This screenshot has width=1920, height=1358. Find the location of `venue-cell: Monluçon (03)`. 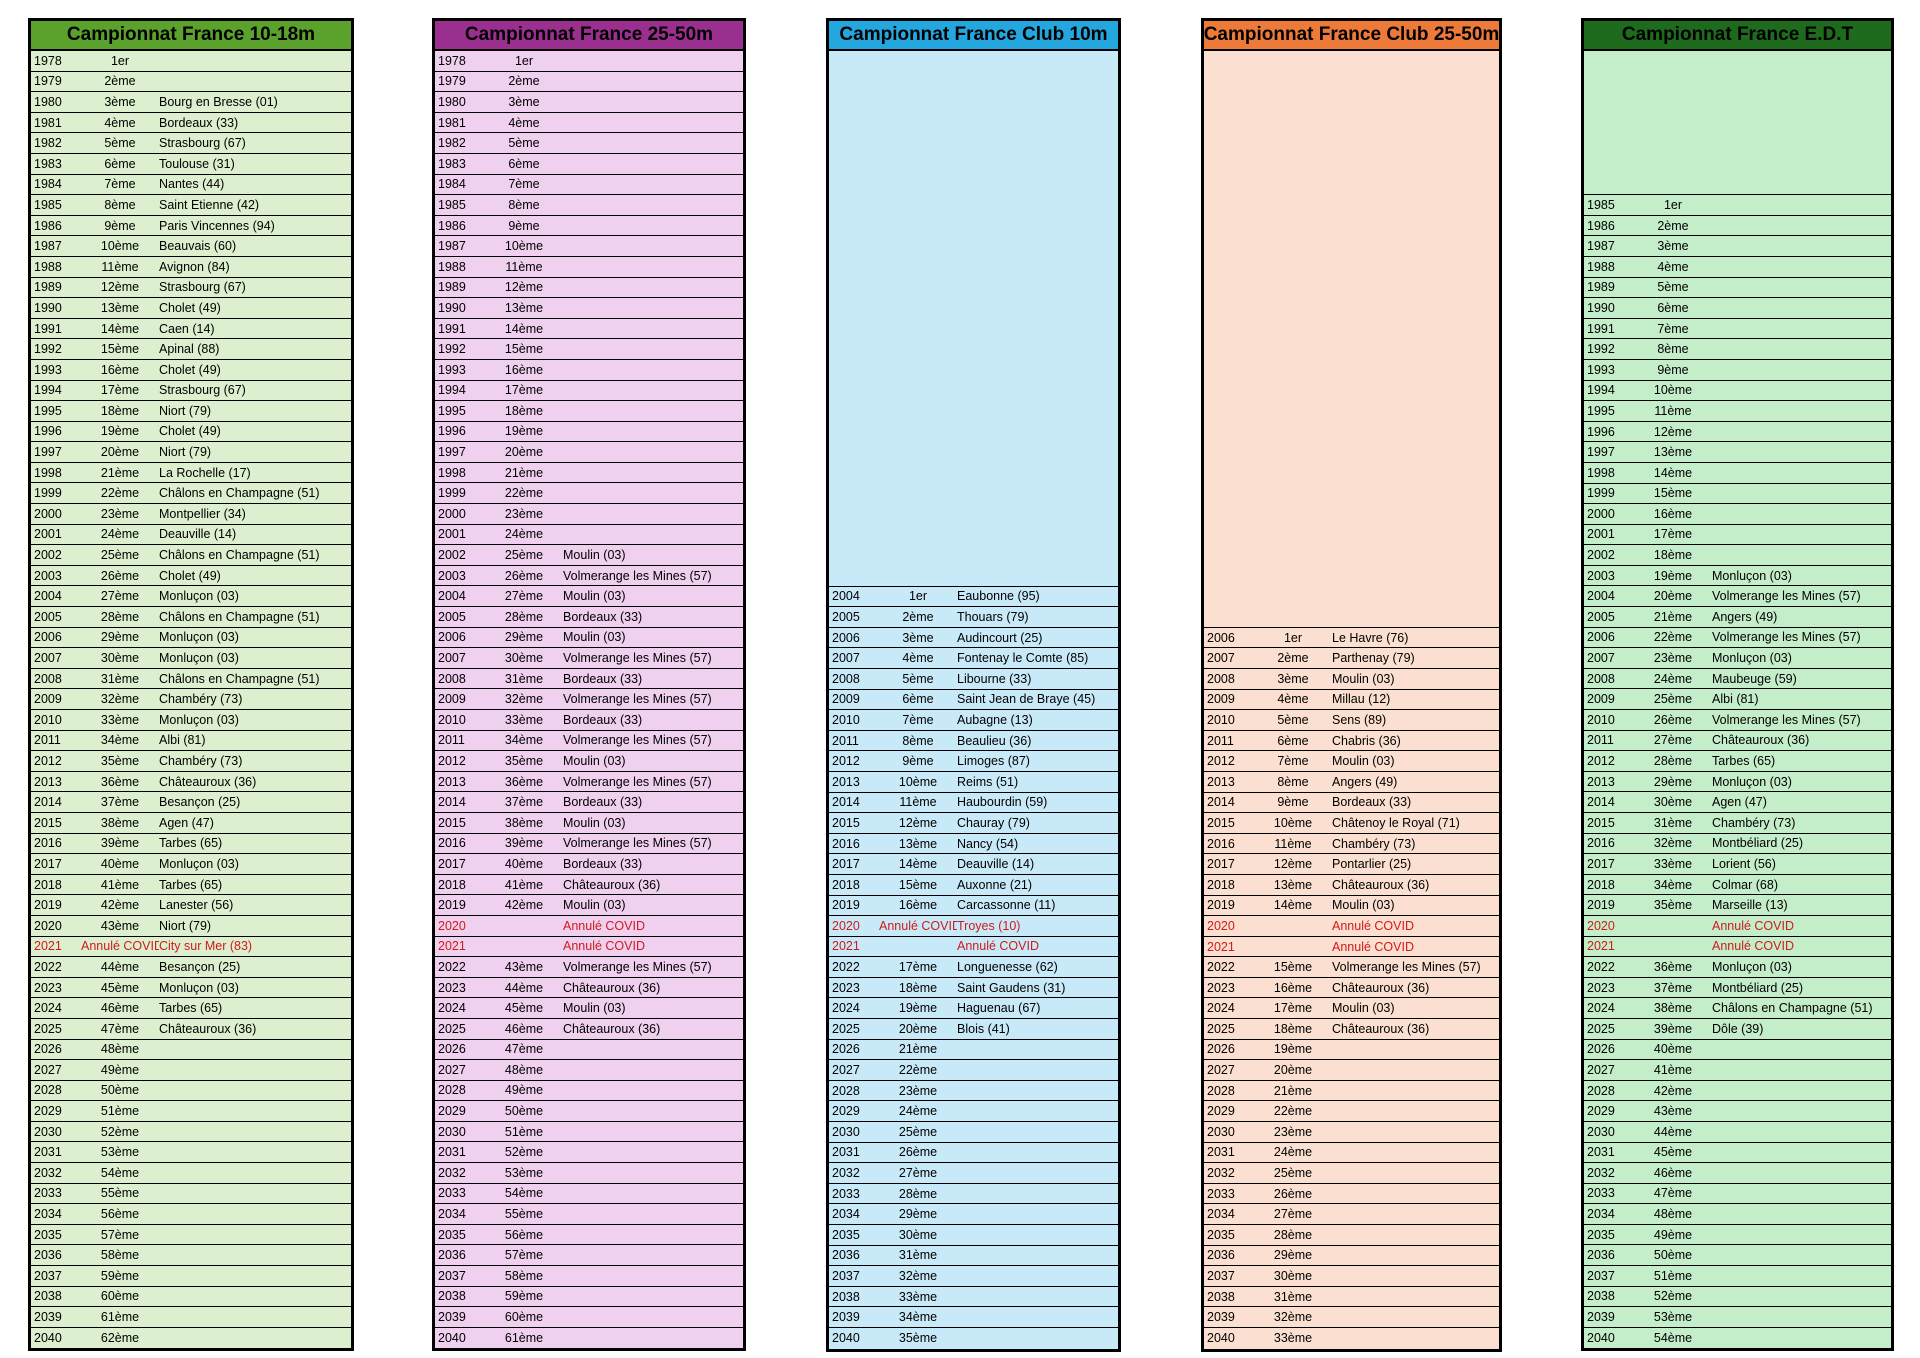

venue-cell: Monluçon (03) is located at coordinates (199, 658).